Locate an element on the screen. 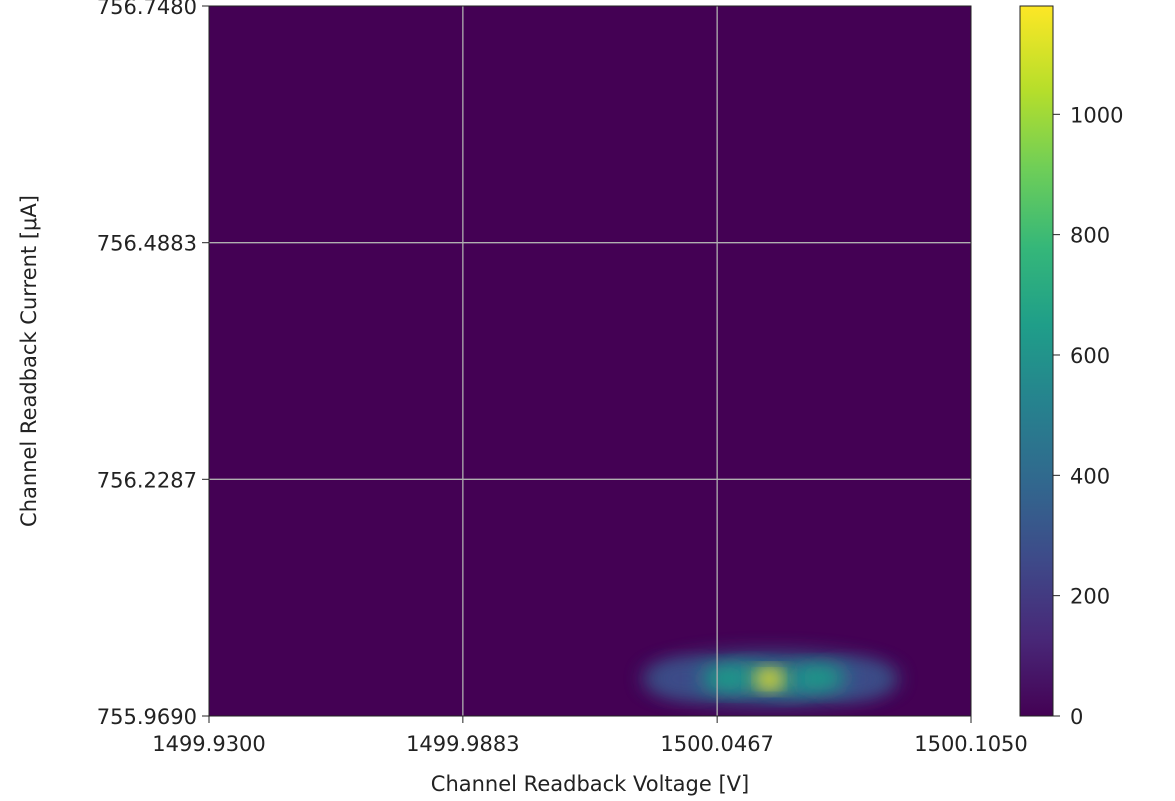 This screenshot has height=801, width=1175. colorbar-tick-label: 1000 is located at coordinates (1096, 115).